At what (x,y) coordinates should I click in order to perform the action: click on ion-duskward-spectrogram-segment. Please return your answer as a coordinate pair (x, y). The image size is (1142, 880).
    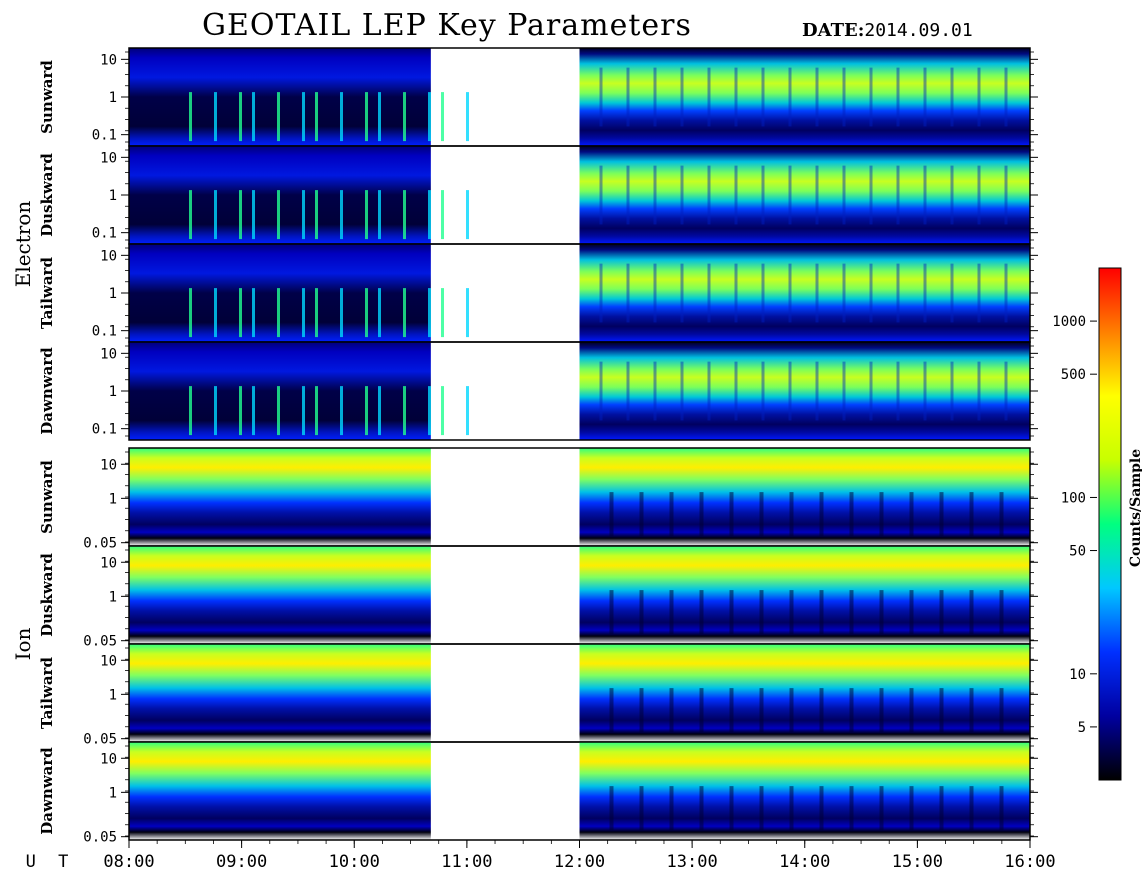
    Looking at the image, I should click on (804, 595).